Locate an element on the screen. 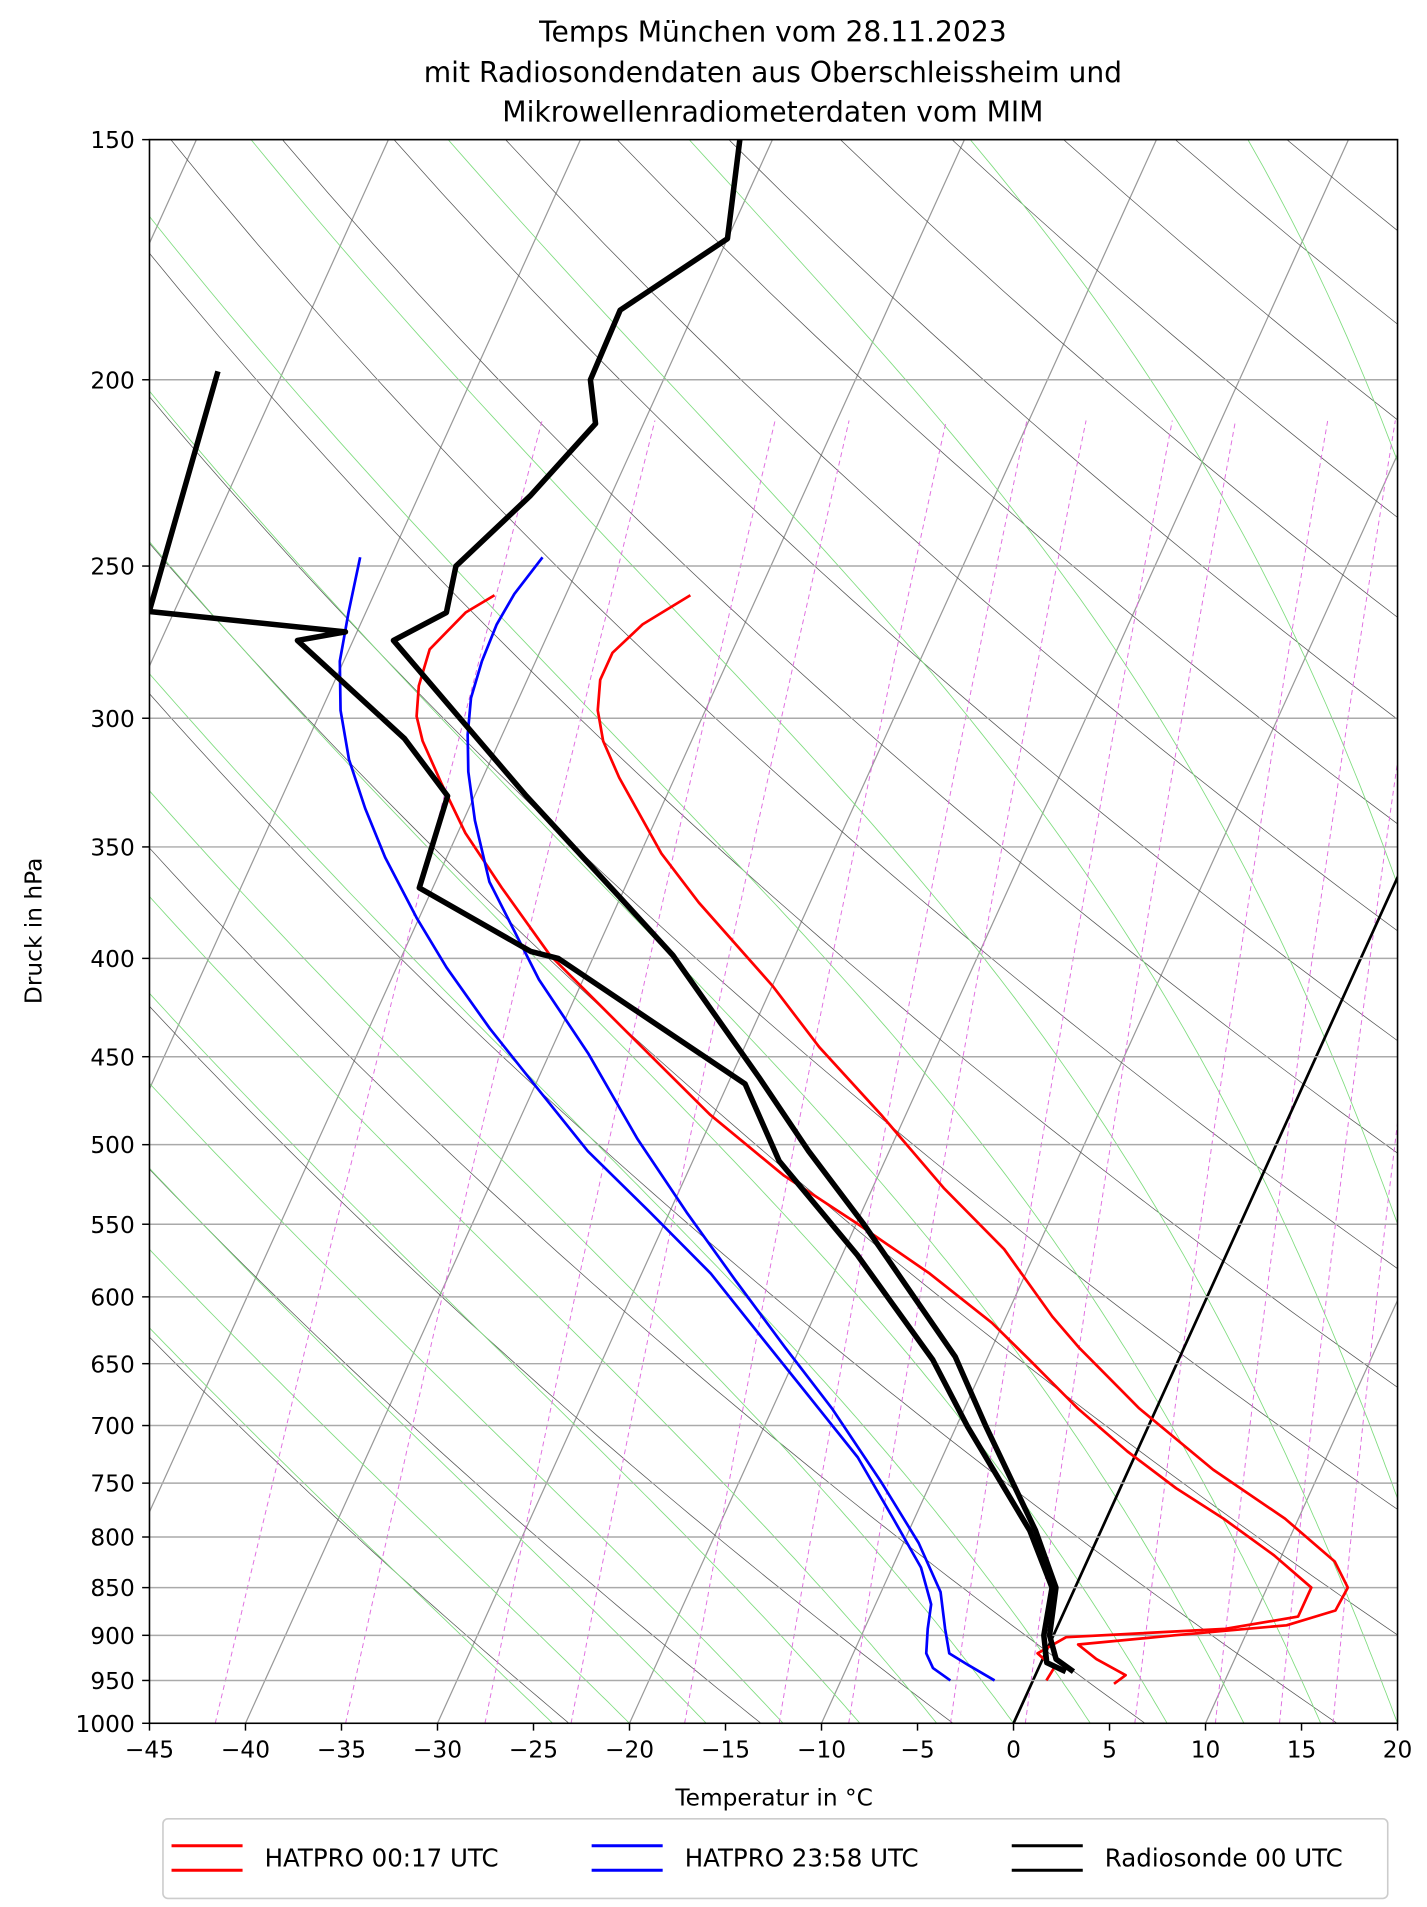 This screenshot has height=1907, width=1427. x-tick-label: −15 is located at coordinates (725, 1750).